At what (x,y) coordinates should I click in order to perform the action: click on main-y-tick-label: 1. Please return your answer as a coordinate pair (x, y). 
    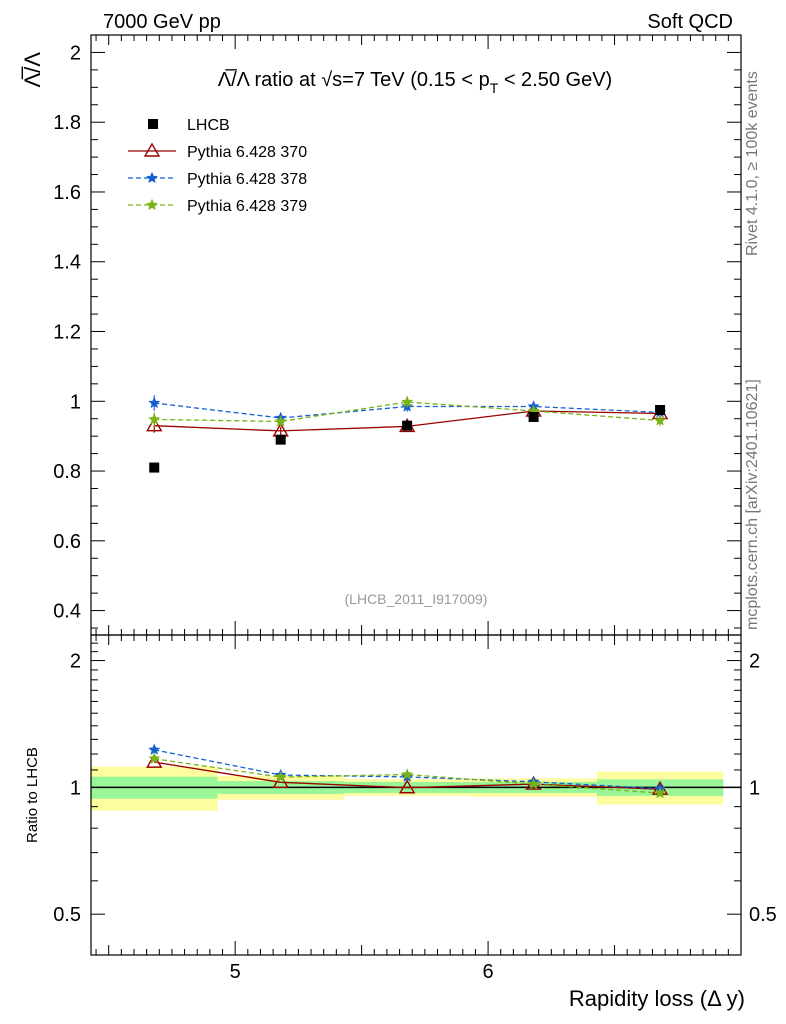
    Looking at the image, I should click on (75, 402).